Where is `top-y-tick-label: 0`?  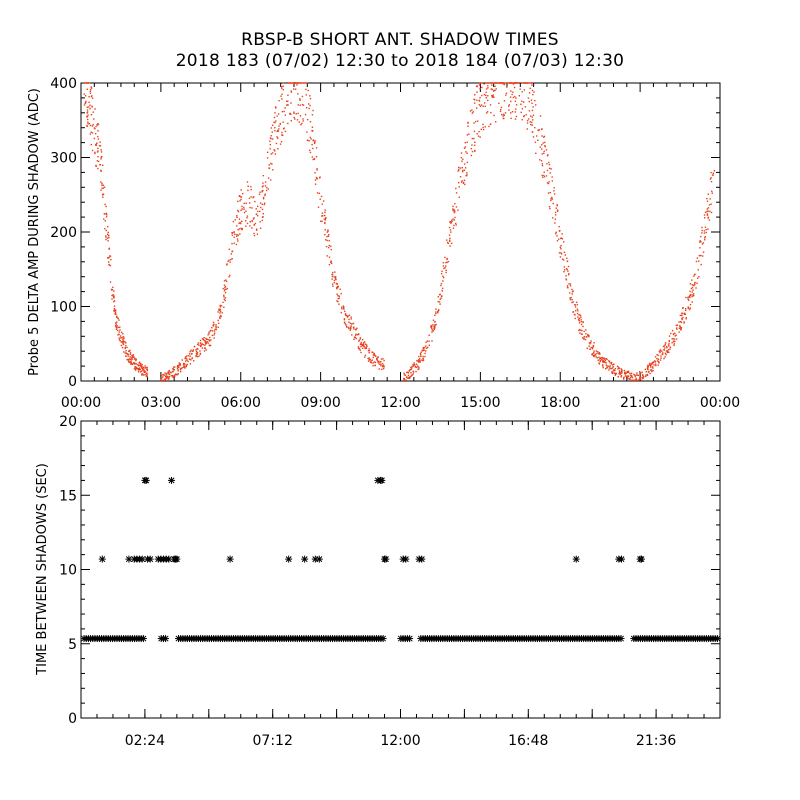 top-y-tick-label: 0 is located at coordinates (72, 382).